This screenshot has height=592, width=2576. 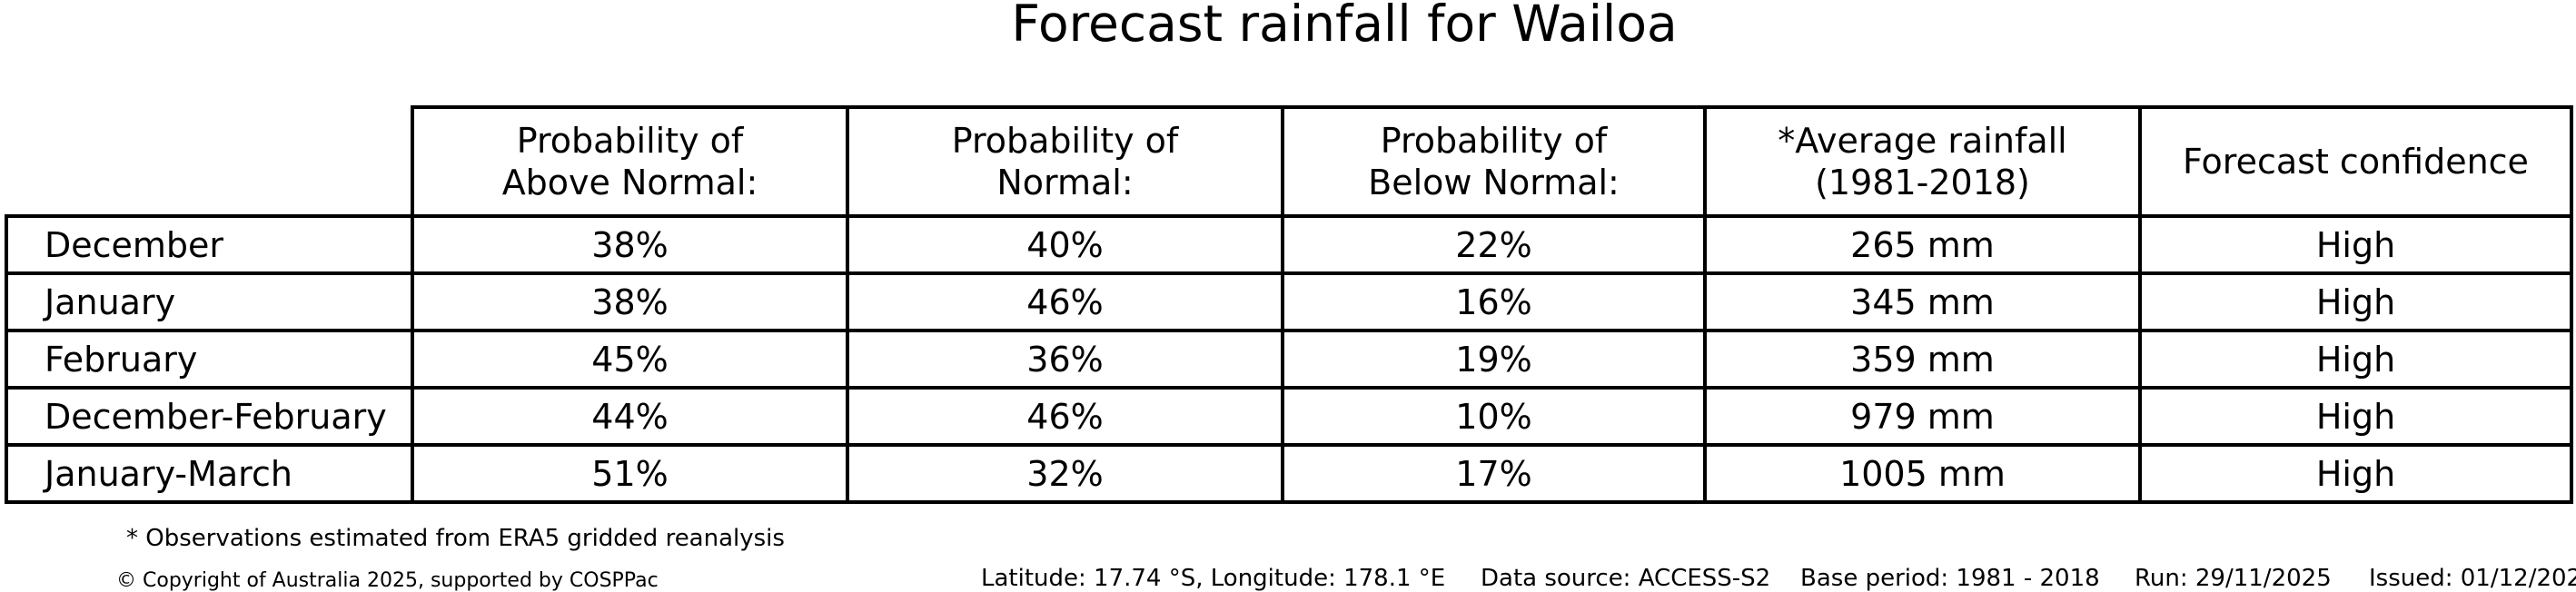 What do you see at coordinates (209, 301) in the screenshot?
I see `row-label: January` at bounding box center [209, 301].